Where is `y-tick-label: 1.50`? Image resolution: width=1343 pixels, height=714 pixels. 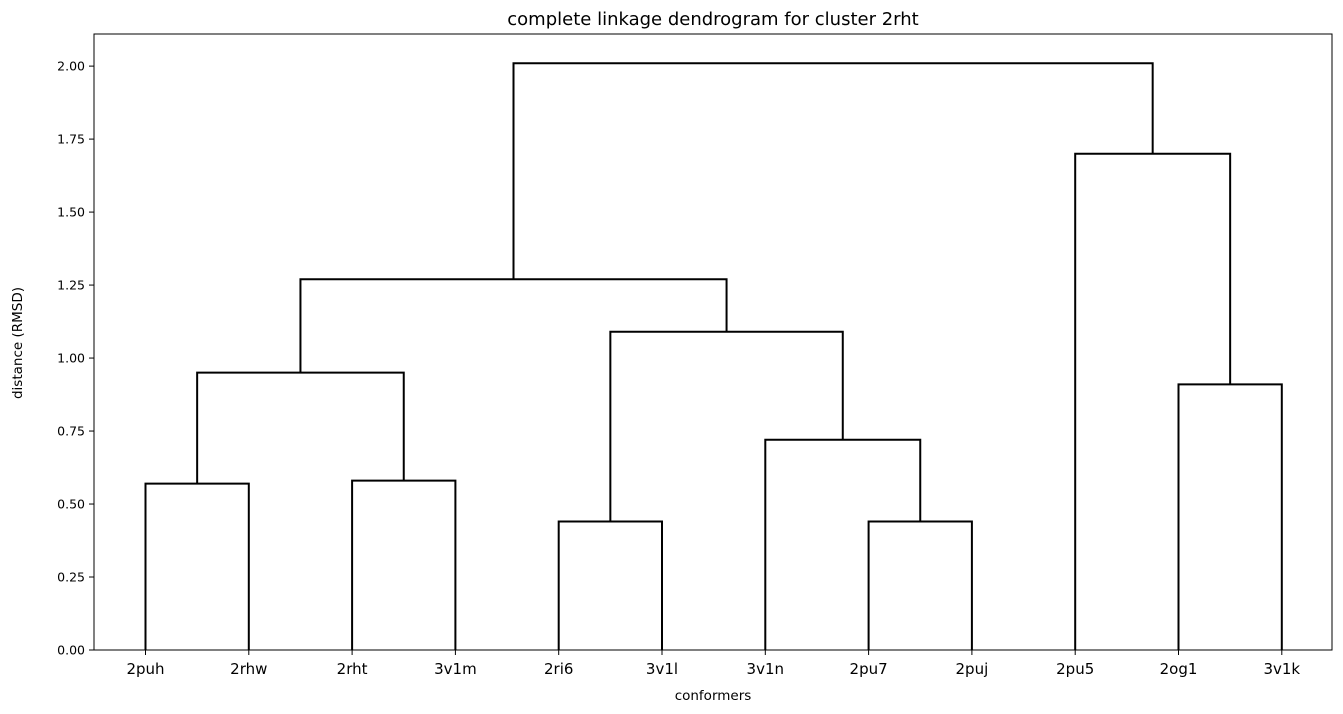
y-tick-label: 1.50 is located at coordinates (71, 212).